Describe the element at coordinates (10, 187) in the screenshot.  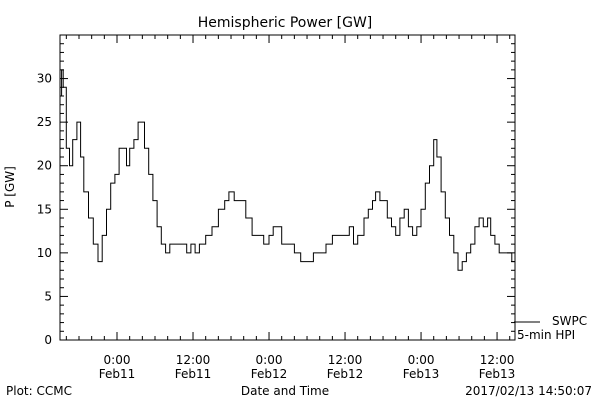
I see `y-axis-label: P [GW]` at that location.